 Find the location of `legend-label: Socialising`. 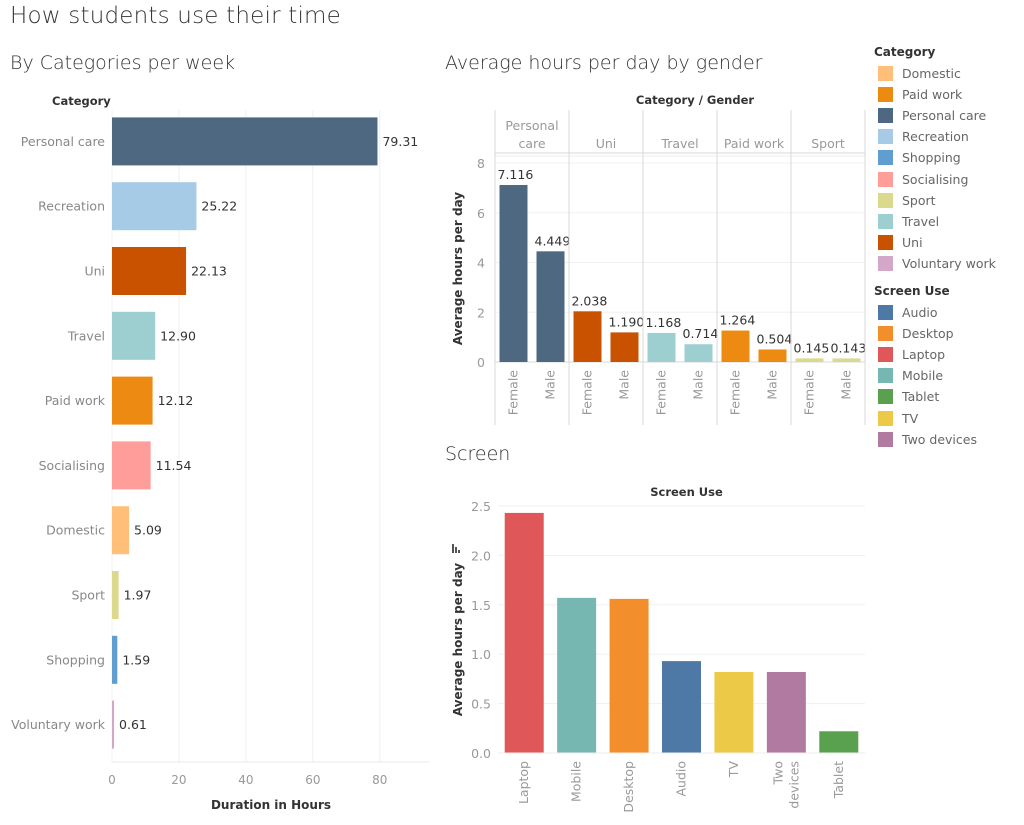

legend-label: Socialising is located at coordinates (935, 179).